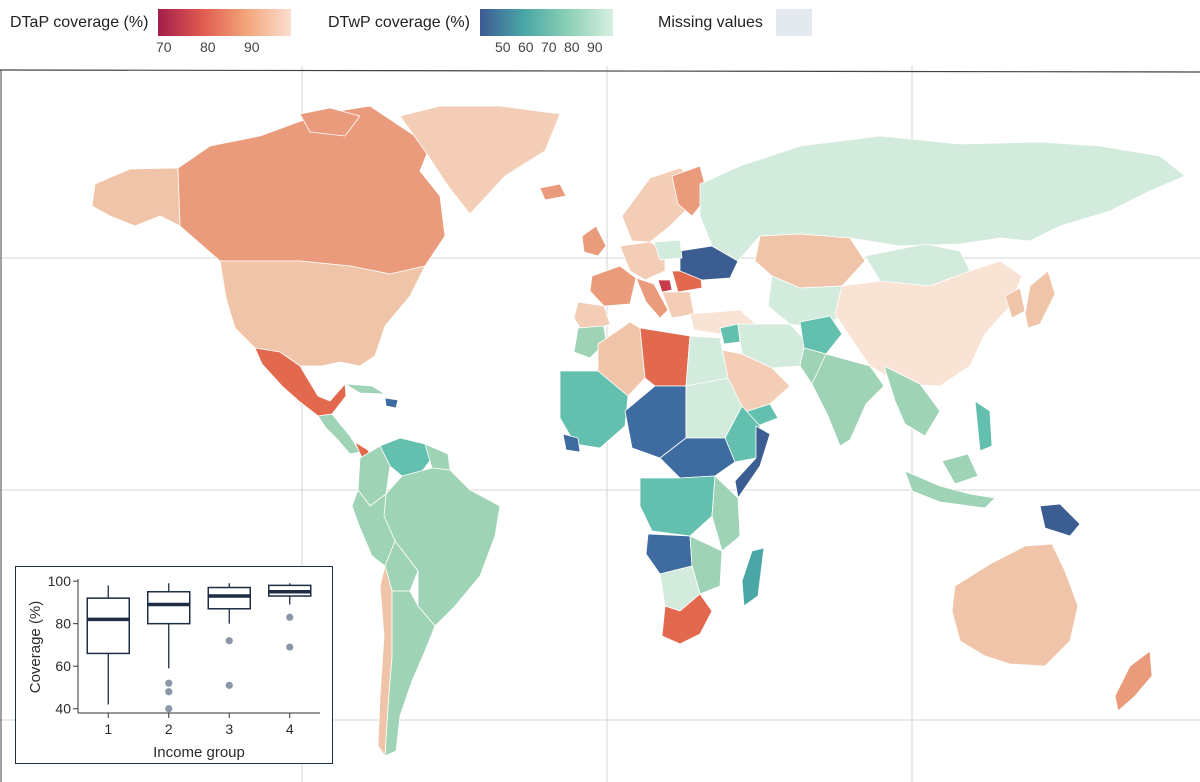  I want to click on income-group-boxplot-inset: 40 60 80 100 1 2 3 4 Income group Coverage (%), so click(174, 665).